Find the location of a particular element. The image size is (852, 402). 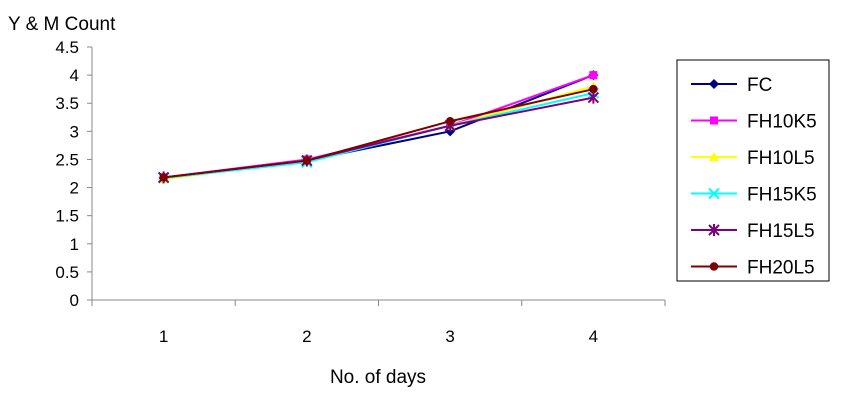

series-fc is located at coordinates (378, 126).